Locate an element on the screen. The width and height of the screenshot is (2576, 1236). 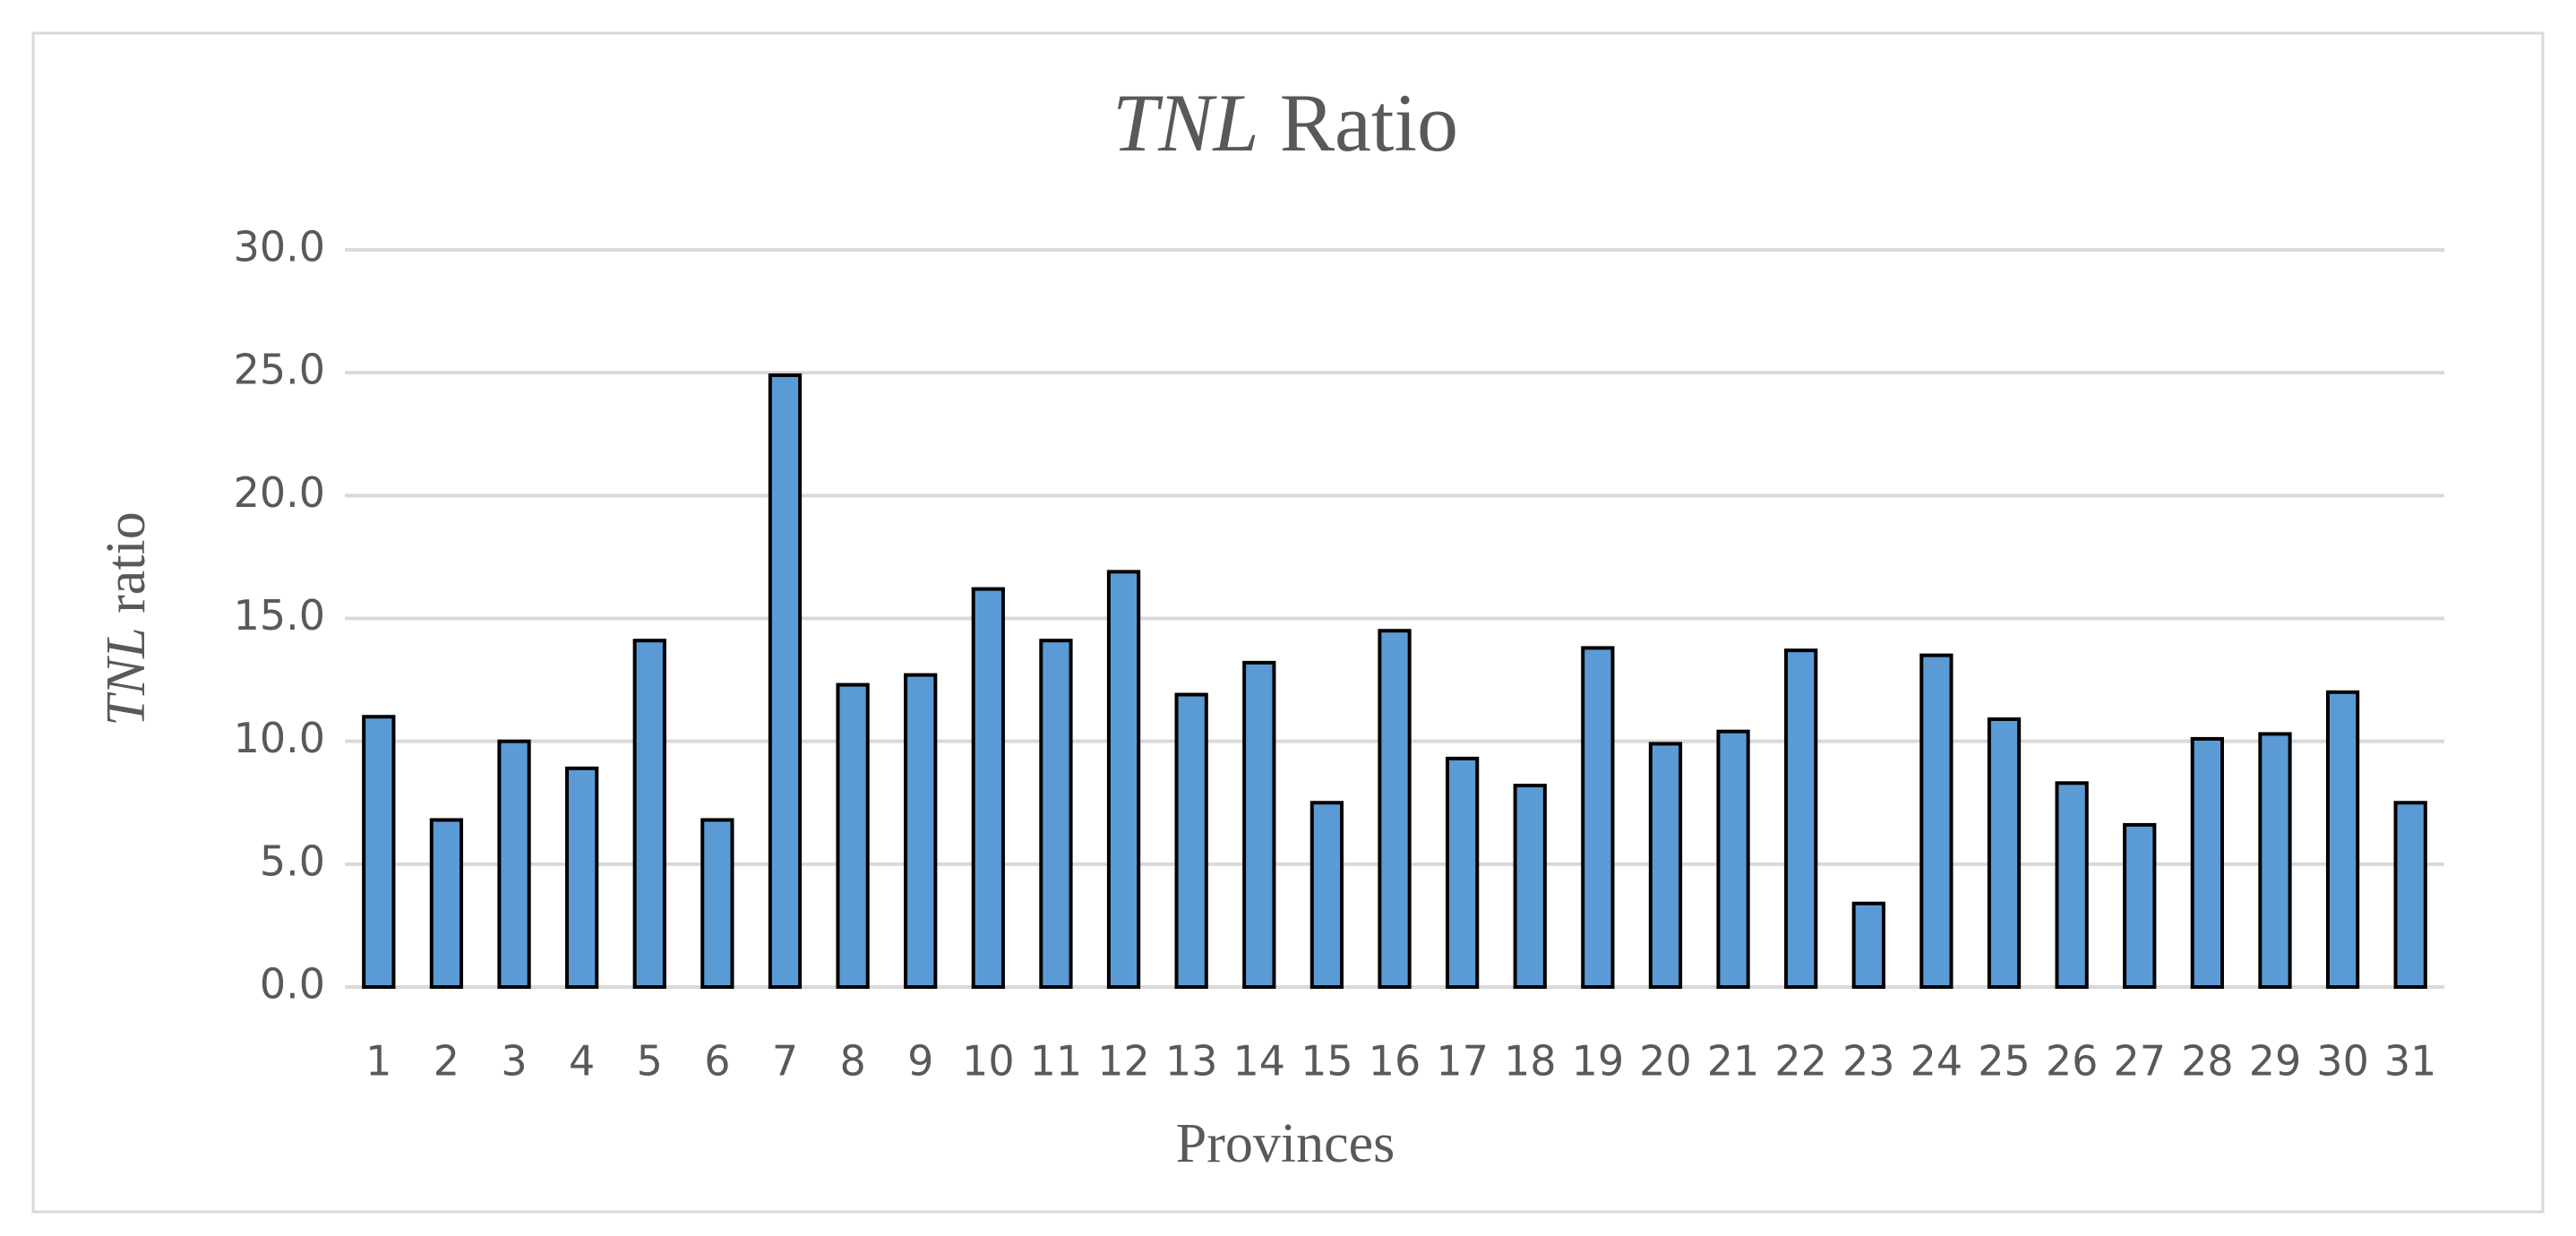
y-axis-label: TNL ratio is located at coordinates (126, 618).